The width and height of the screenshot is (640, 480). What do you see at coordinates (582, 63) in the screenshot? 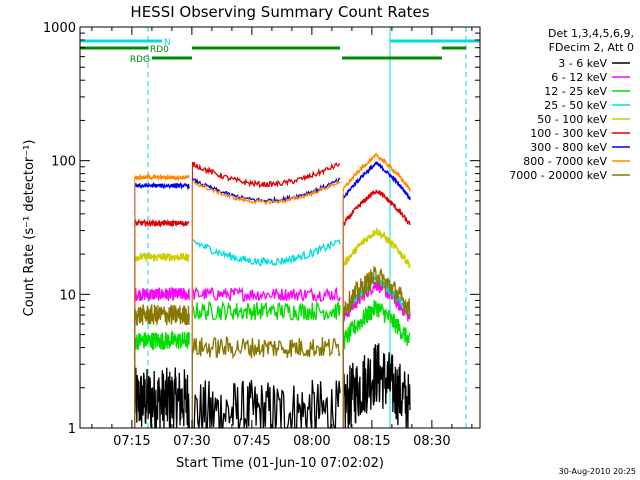
I see `legend-entry-label: 3 - 6 keV` at bounding box center [582, 63].